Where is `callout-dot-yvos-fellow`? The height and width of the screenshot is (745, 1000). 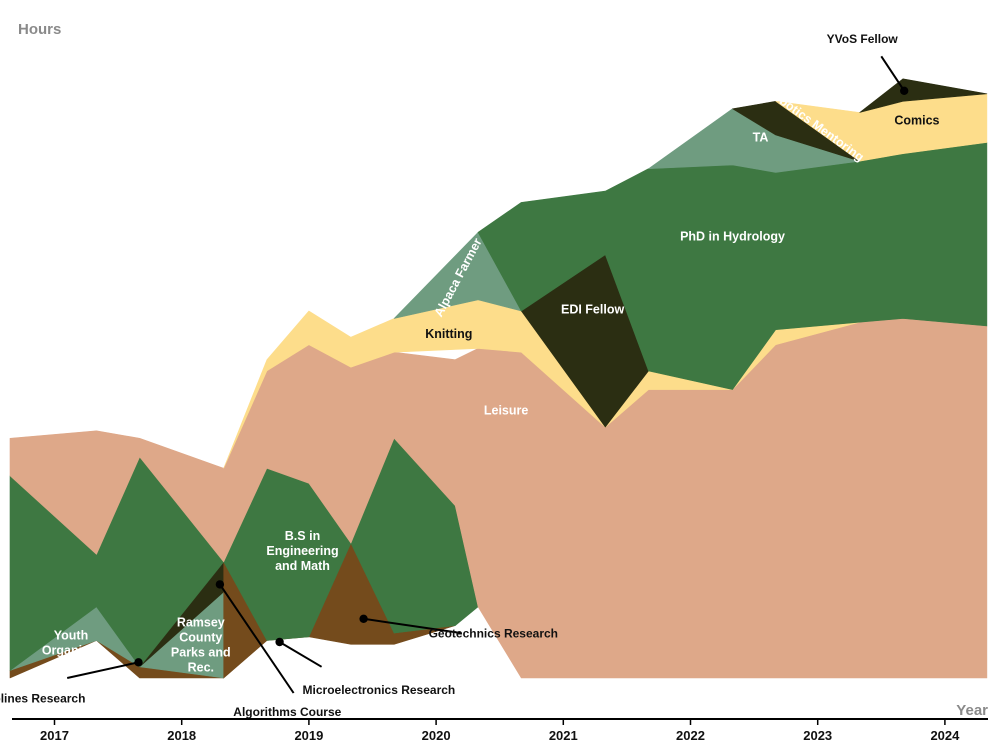 callout-dot-yvos-fellow is located at coordinates (904, 91).